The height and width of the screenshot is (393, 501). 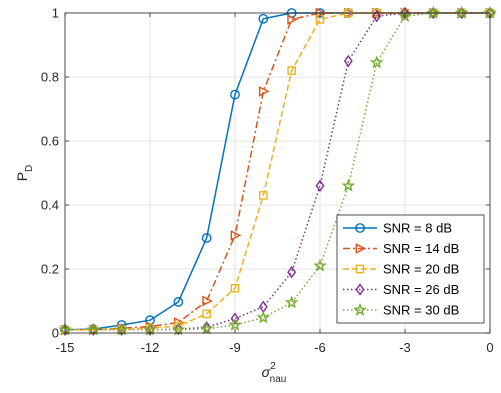 I want to click on y-tick-label: 0.6, so click(x=50, y=141).